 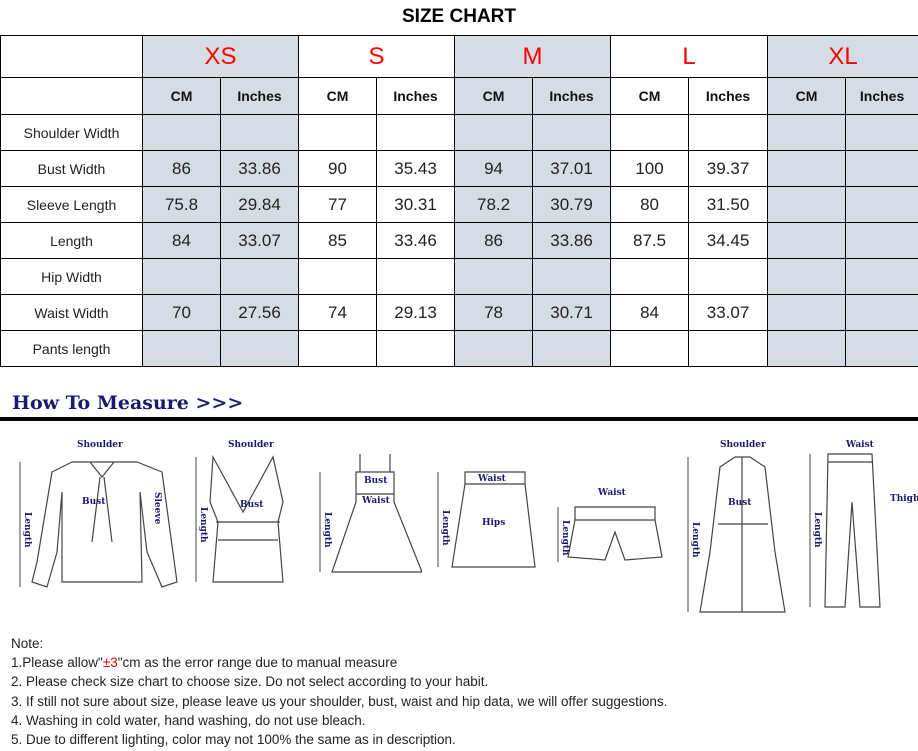 What do you see at coordinates (728, 204) in the screenshot?
I see `table-cell: 31.50` at bounding box center [728, 204].